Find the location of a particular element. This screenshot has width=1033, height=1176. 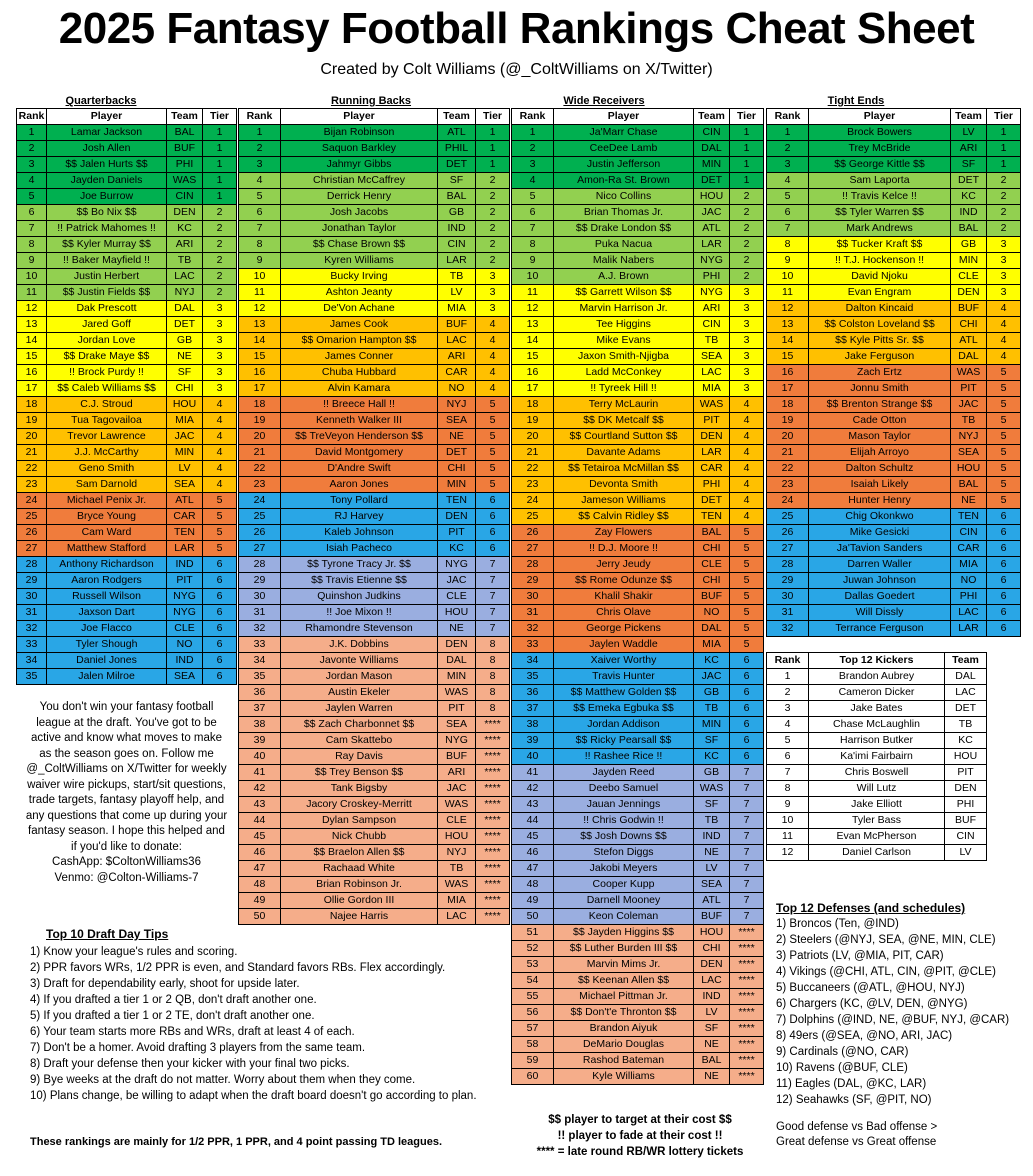

player-cell: !! Patrick Mahomes !! is located at coordinates (106, 228).